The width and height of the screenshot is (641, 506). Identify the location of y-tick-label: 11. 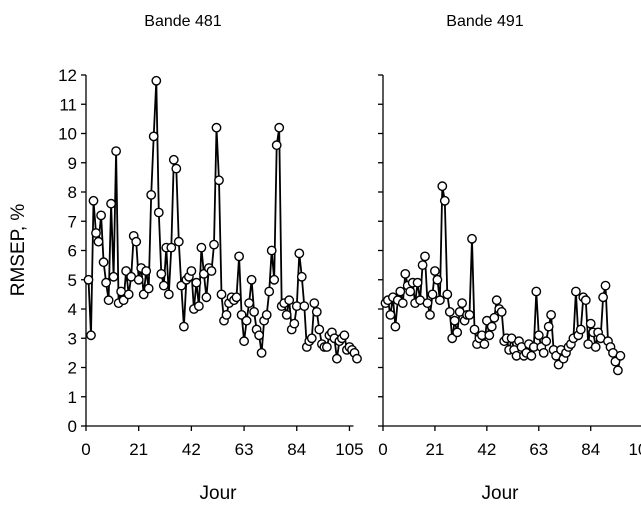
(68, 104).